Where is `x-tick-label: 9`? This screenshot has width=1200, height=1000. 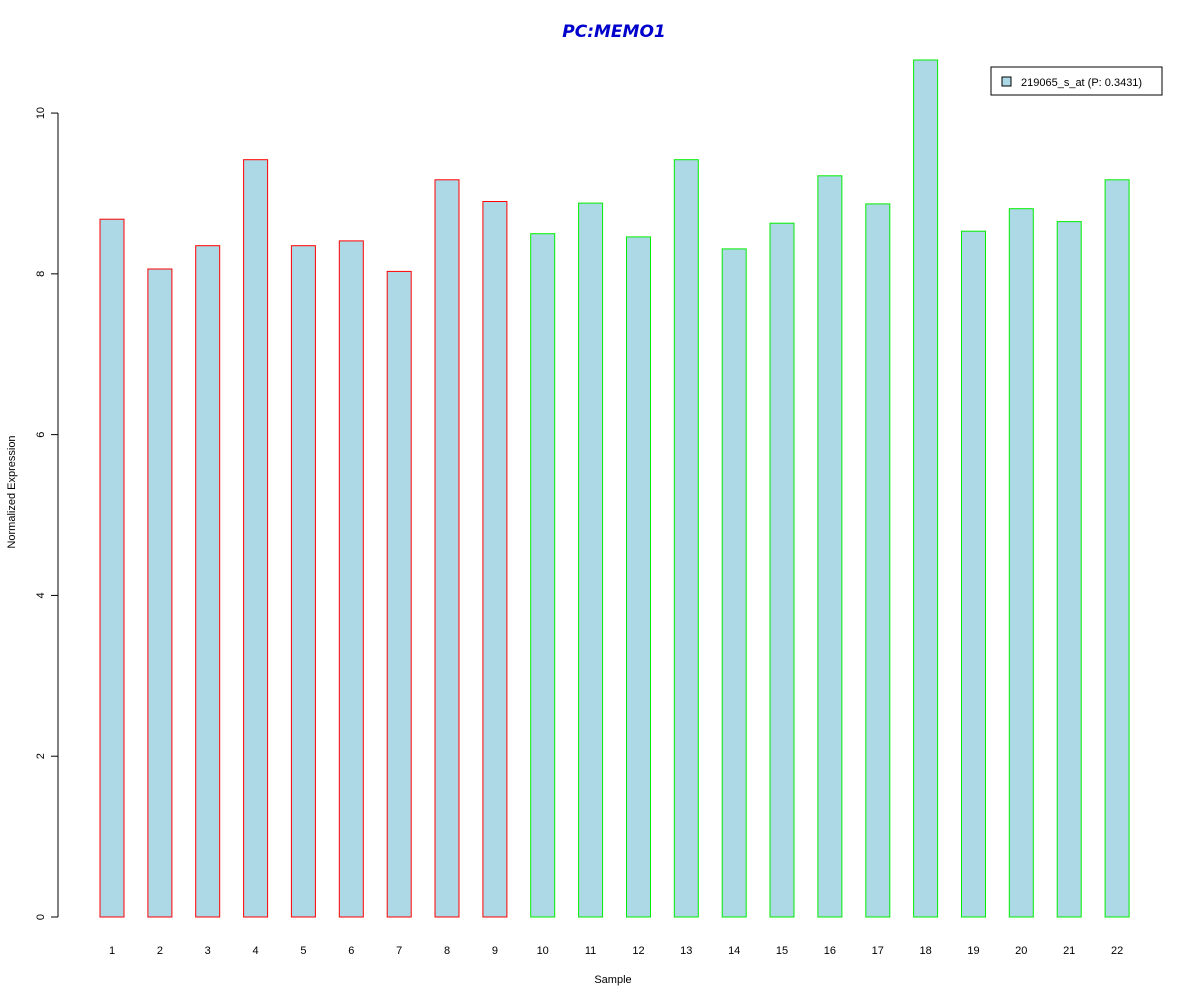 x-tick-label: 9 is located at coordinates (495, 951).